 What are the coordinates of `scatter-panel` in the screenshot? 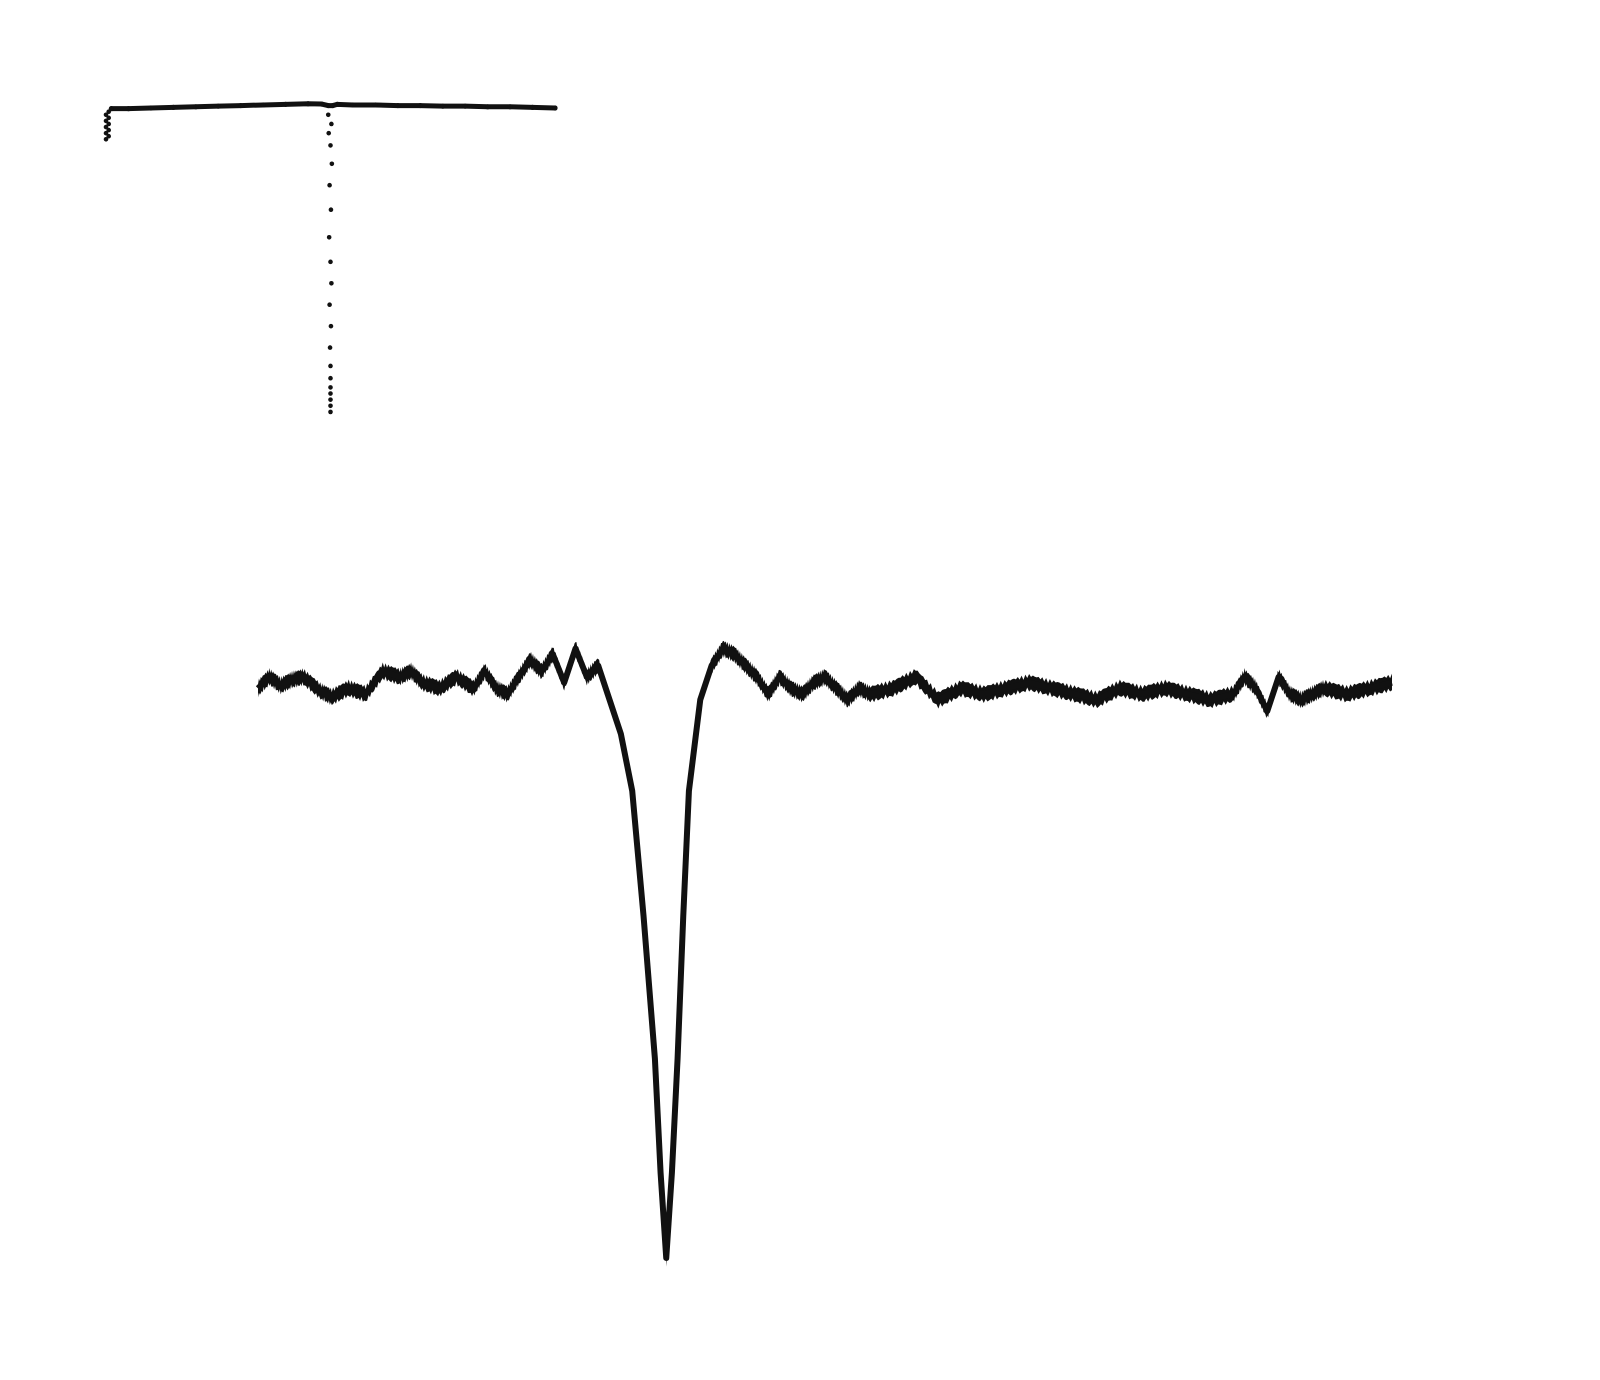 It's located at (330, 258).